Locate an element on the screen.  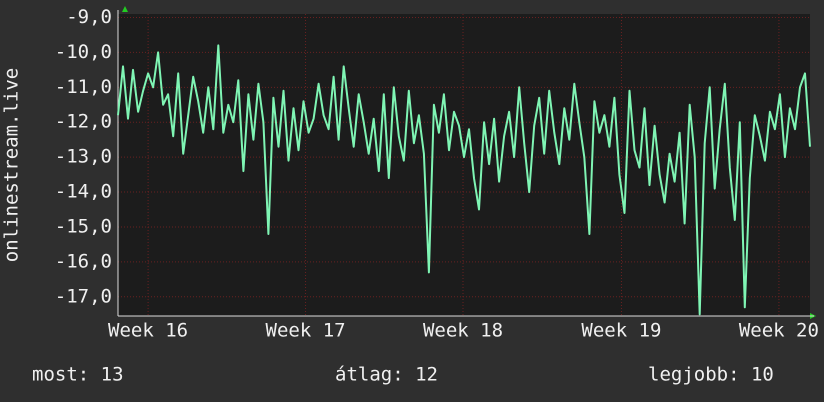
y-tick-label: -9,0 is located at coordinates (89, 17).